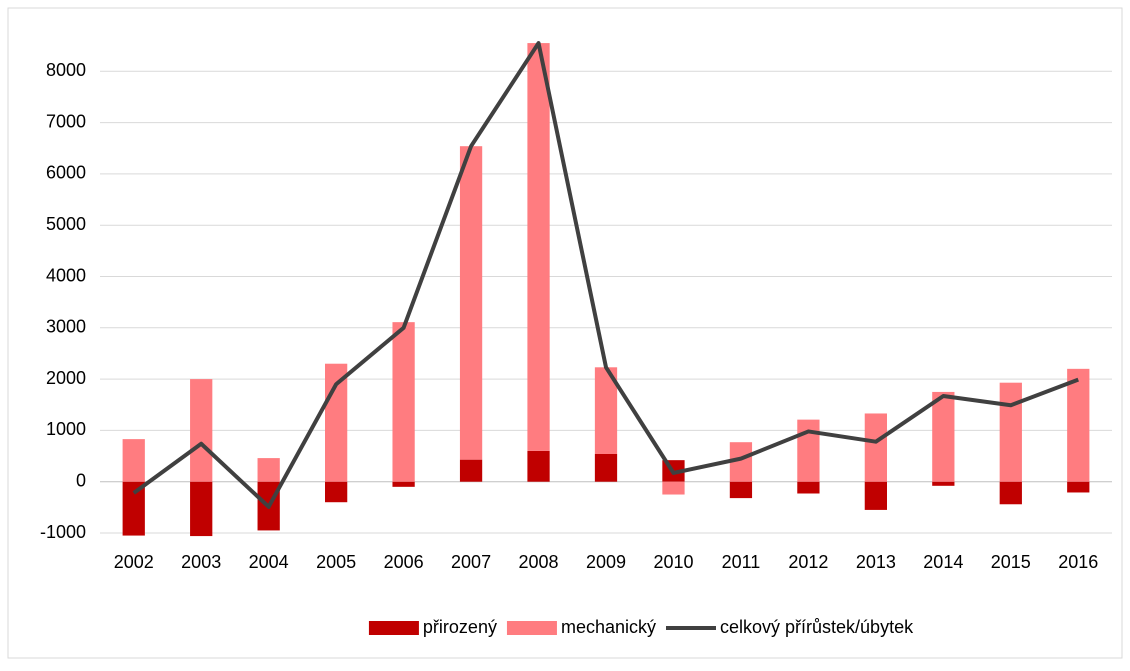 Image resolution: width=1130 pixels, height=671 pixels. Describe the element at coordinates (673, 562) in the screenshot. I see `x-tick-label: 2010` at that location.